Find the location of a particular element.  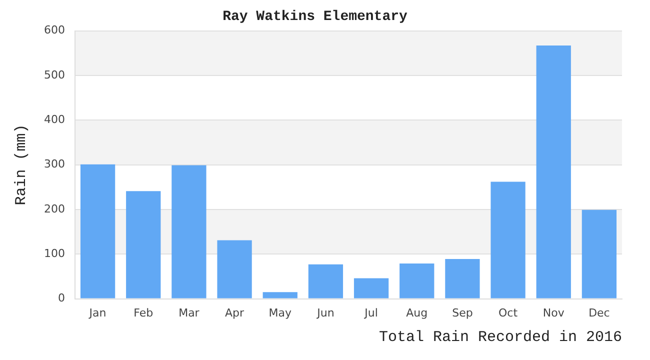

x-tick-label: Jun is located at coordinates (325, 313).